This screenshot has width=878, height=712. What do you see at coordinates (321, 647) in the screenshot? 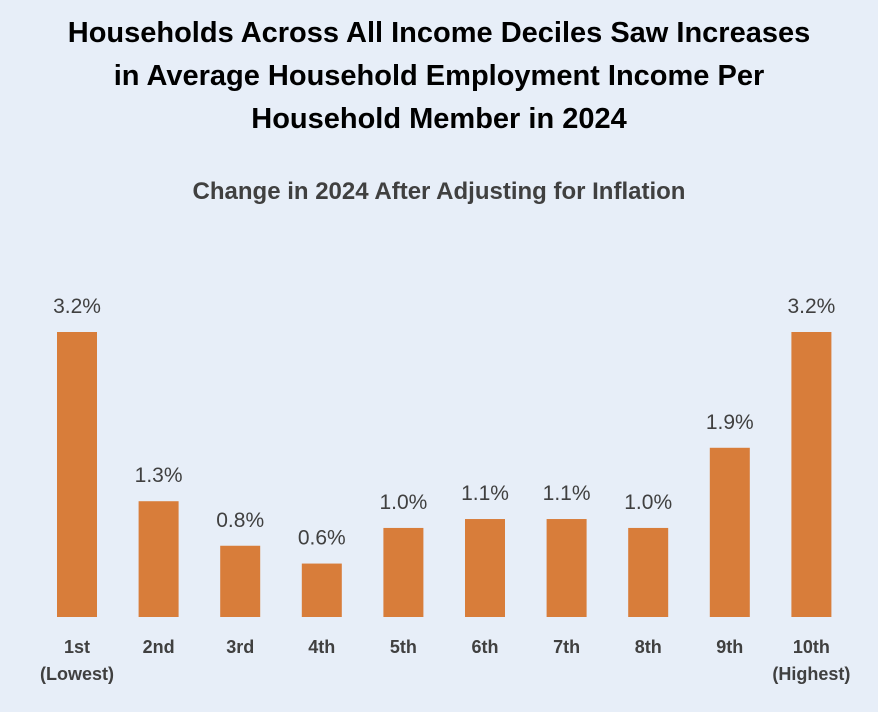
I see `category-label: 4th` at bounding box center [321, 647].